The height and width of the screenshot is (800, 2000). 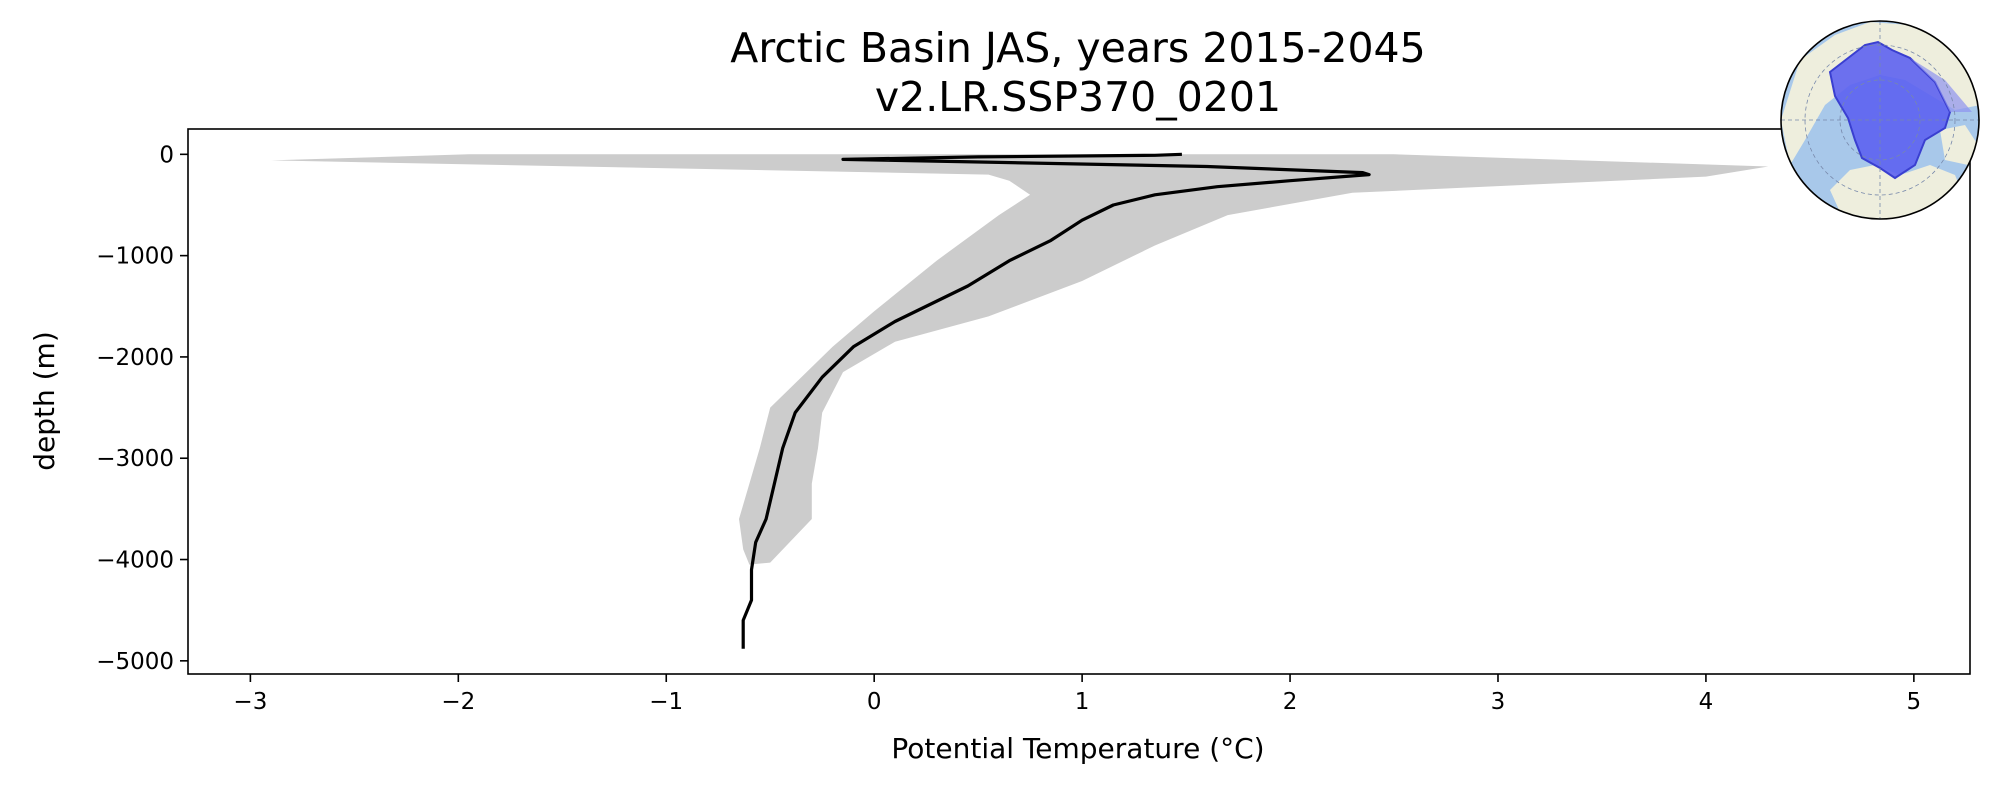 I want to click on y-axis-label: depth (m), so click(x=44, y=401).